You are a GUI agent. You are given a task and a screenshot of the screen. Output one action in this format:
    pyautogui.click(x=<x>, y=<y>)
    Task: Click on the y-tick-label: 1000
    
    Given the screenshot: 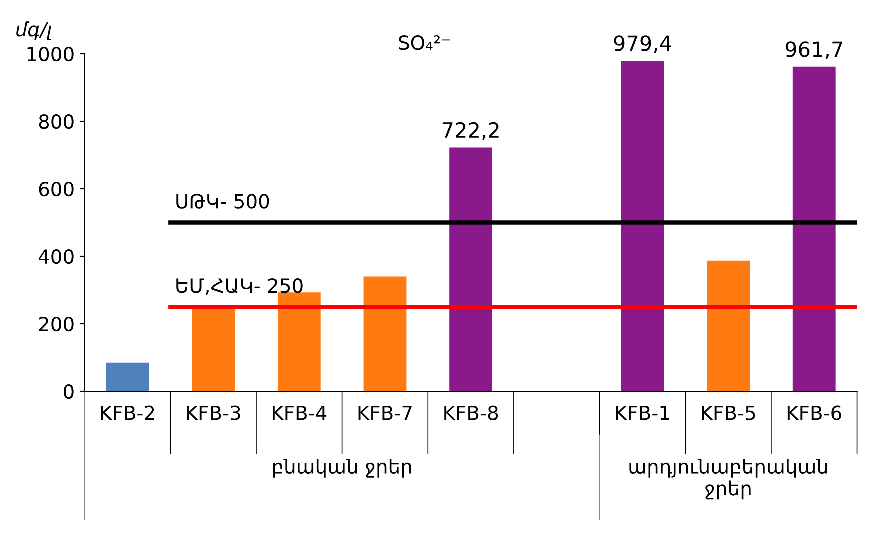 What is the action you would take?
    pyautogui.click(x=51, y=54)
    